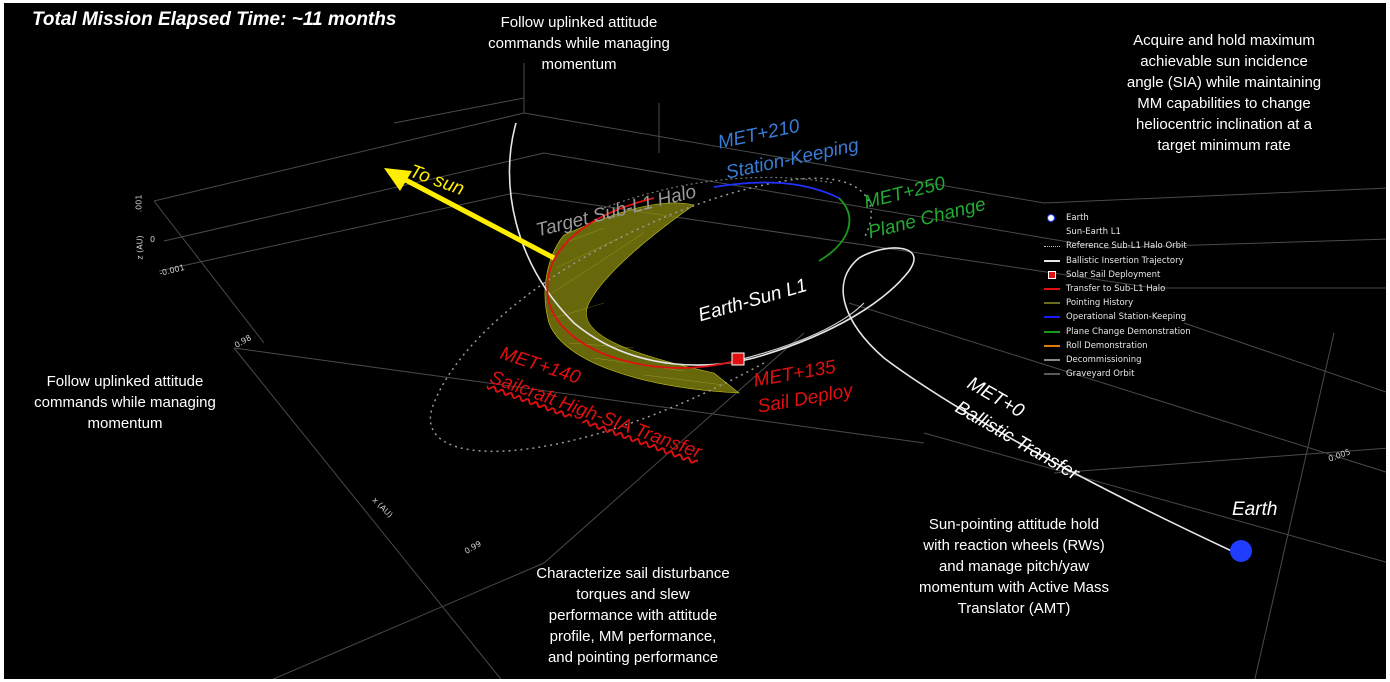  I want to click on legend-label: Operational Station-Keeping, so click(1126, 317).